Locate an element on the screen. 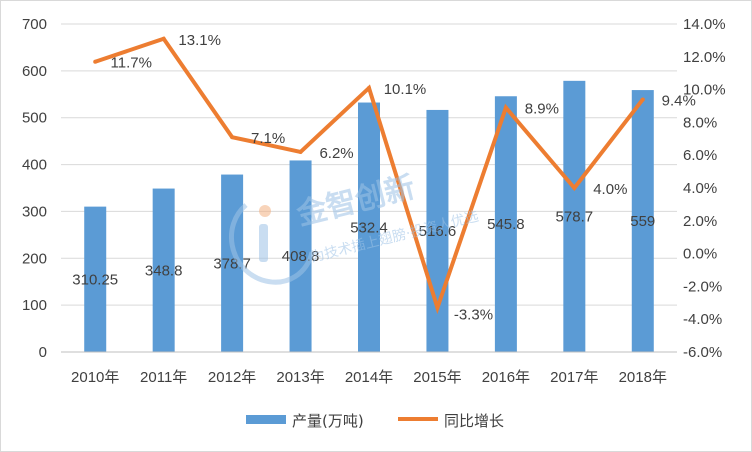 The image size is (752, 452). left-tick-label: 700 is located at coordinates (34, 24).